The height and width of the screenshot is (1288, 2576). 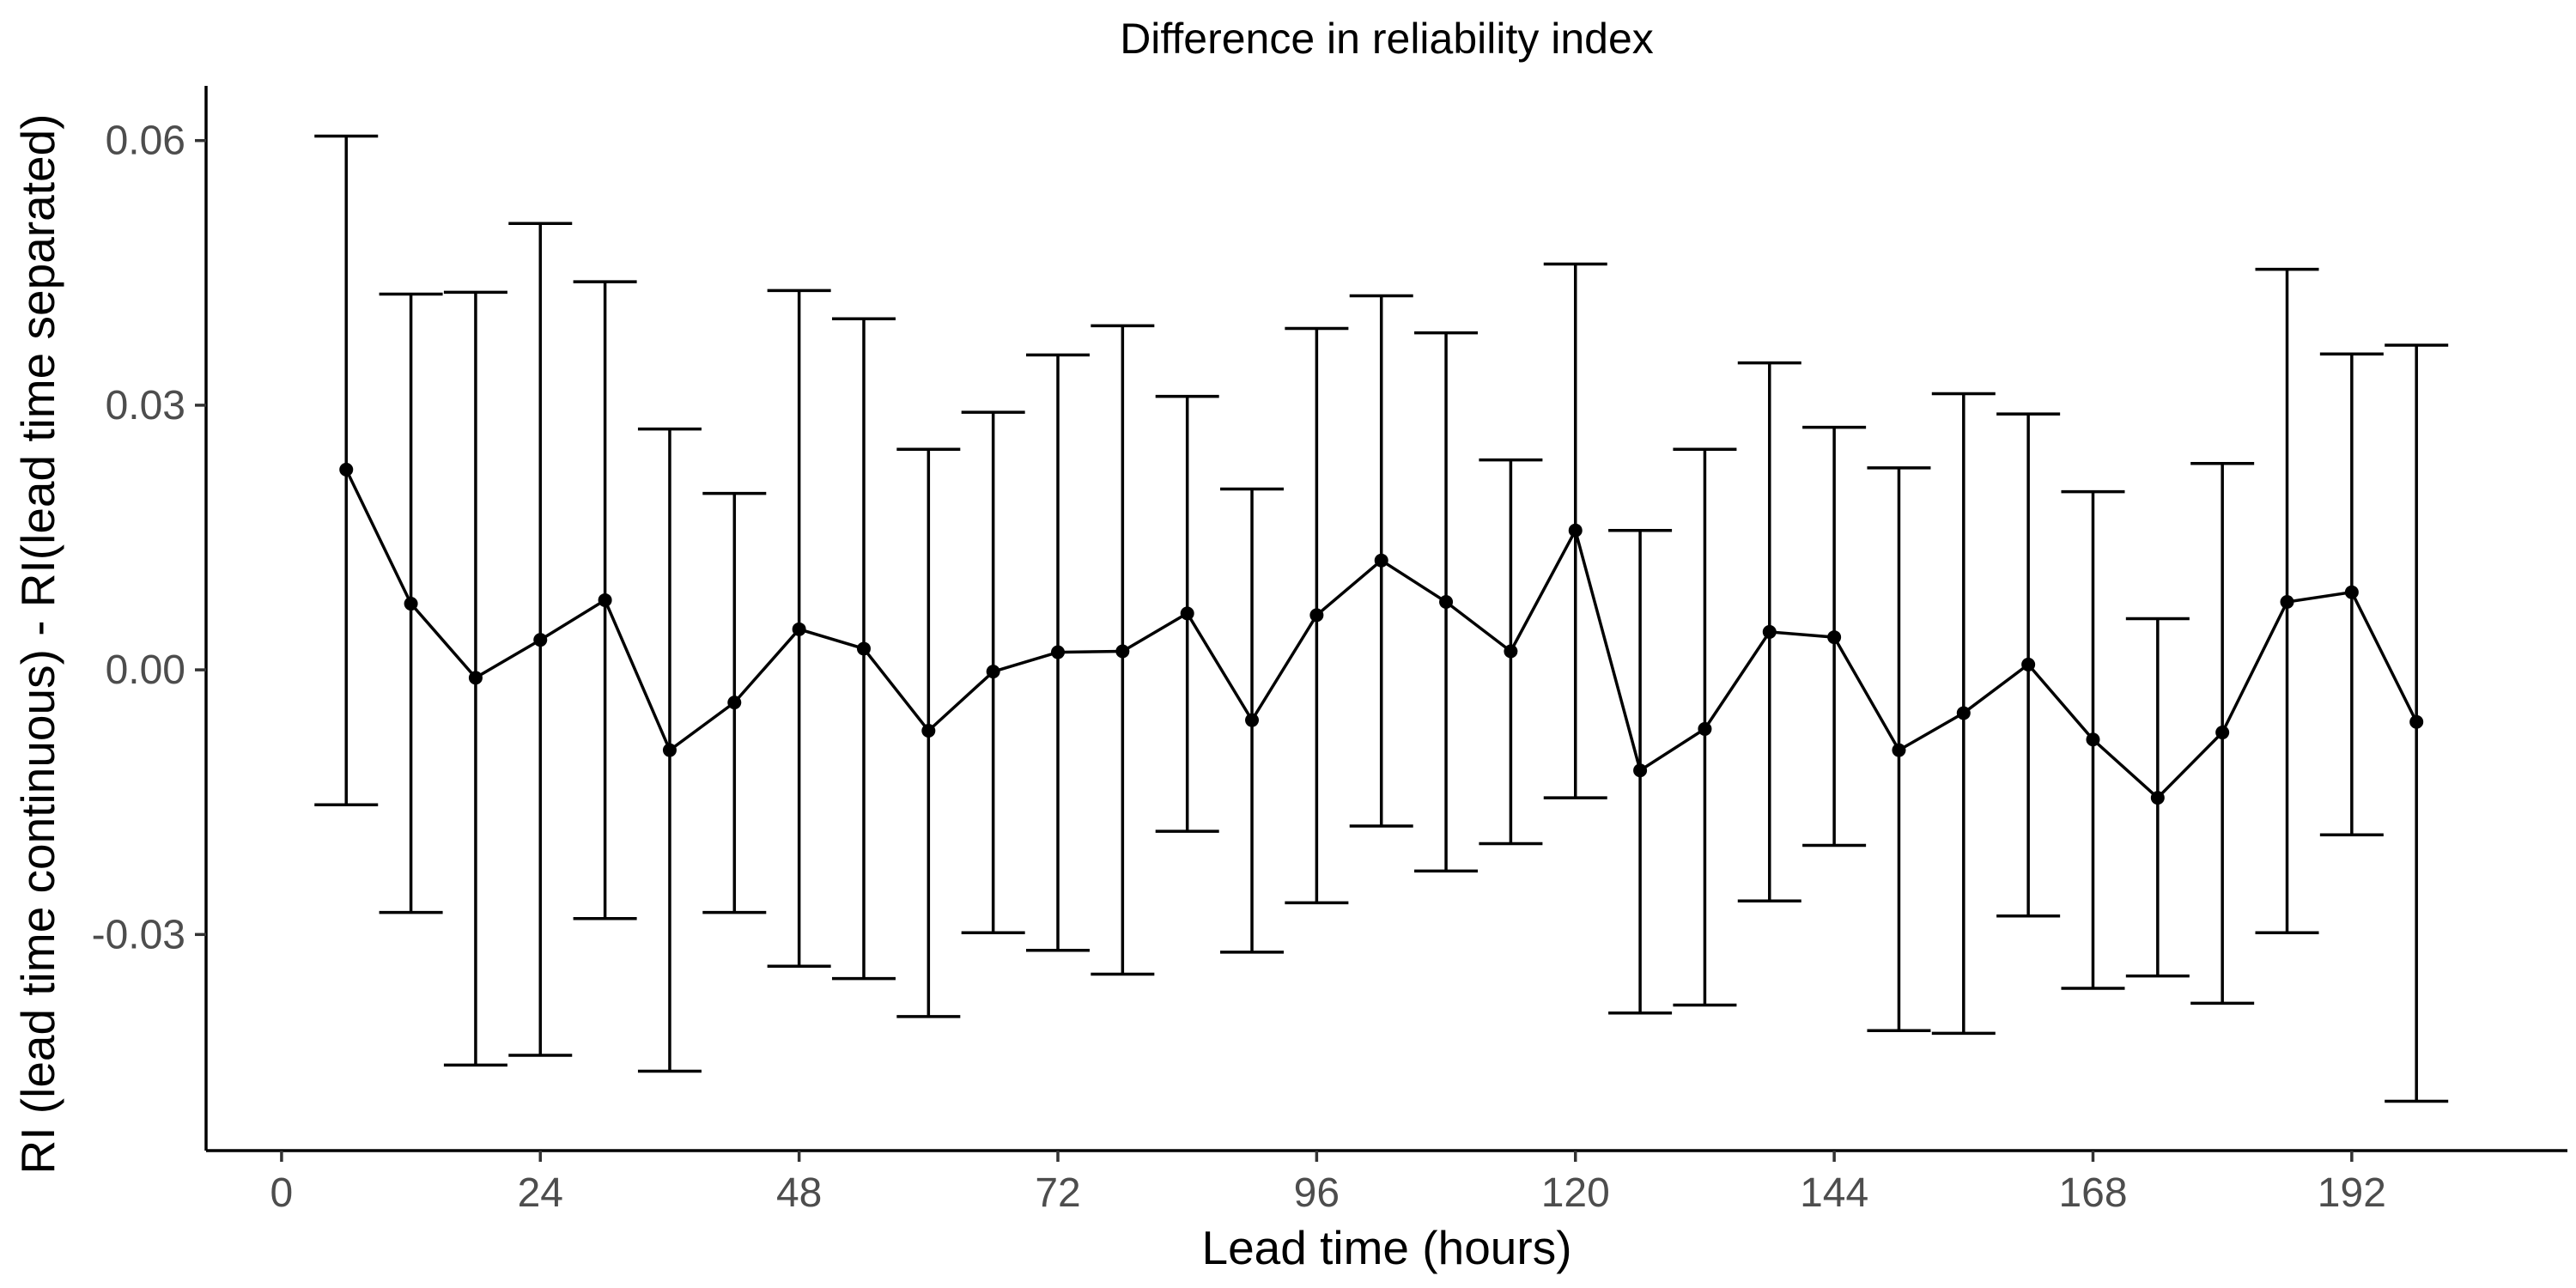 I want to click on y-tick-label: 0.00, so click(x=145, y=670).